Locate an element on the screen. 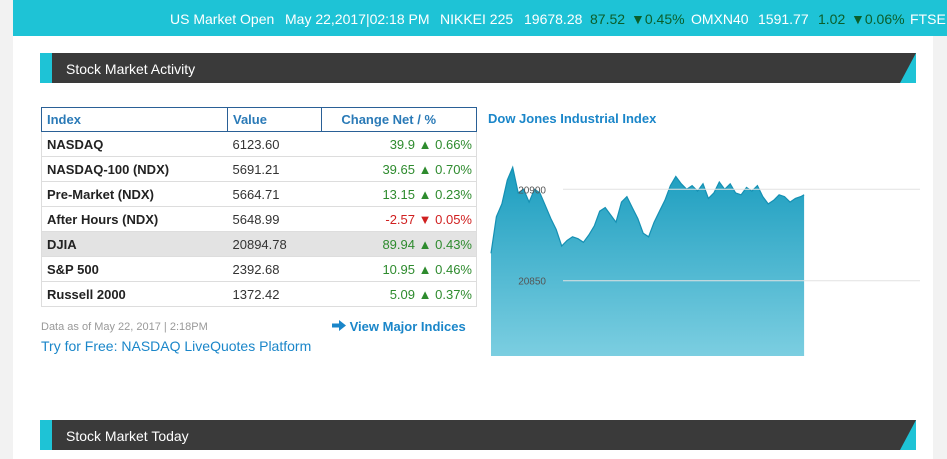  table-row: DJIA 20894.78 89.94 ▲ 0.43% is located at coordinates (259, 244).